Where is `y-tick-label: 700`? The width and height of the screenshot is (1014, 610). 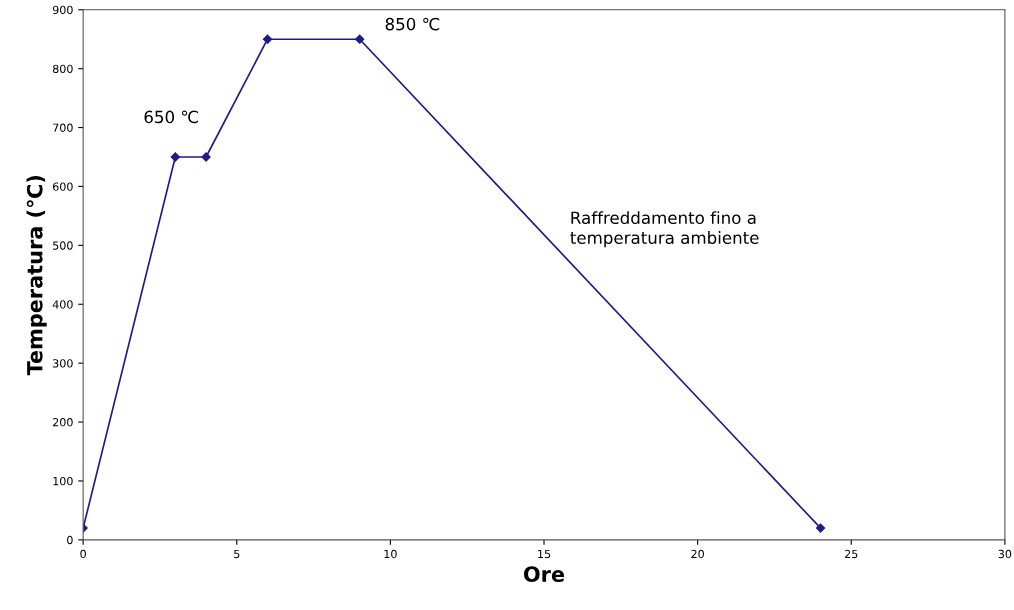 y-tick-label: 700 is located at coordinates (63, 127).